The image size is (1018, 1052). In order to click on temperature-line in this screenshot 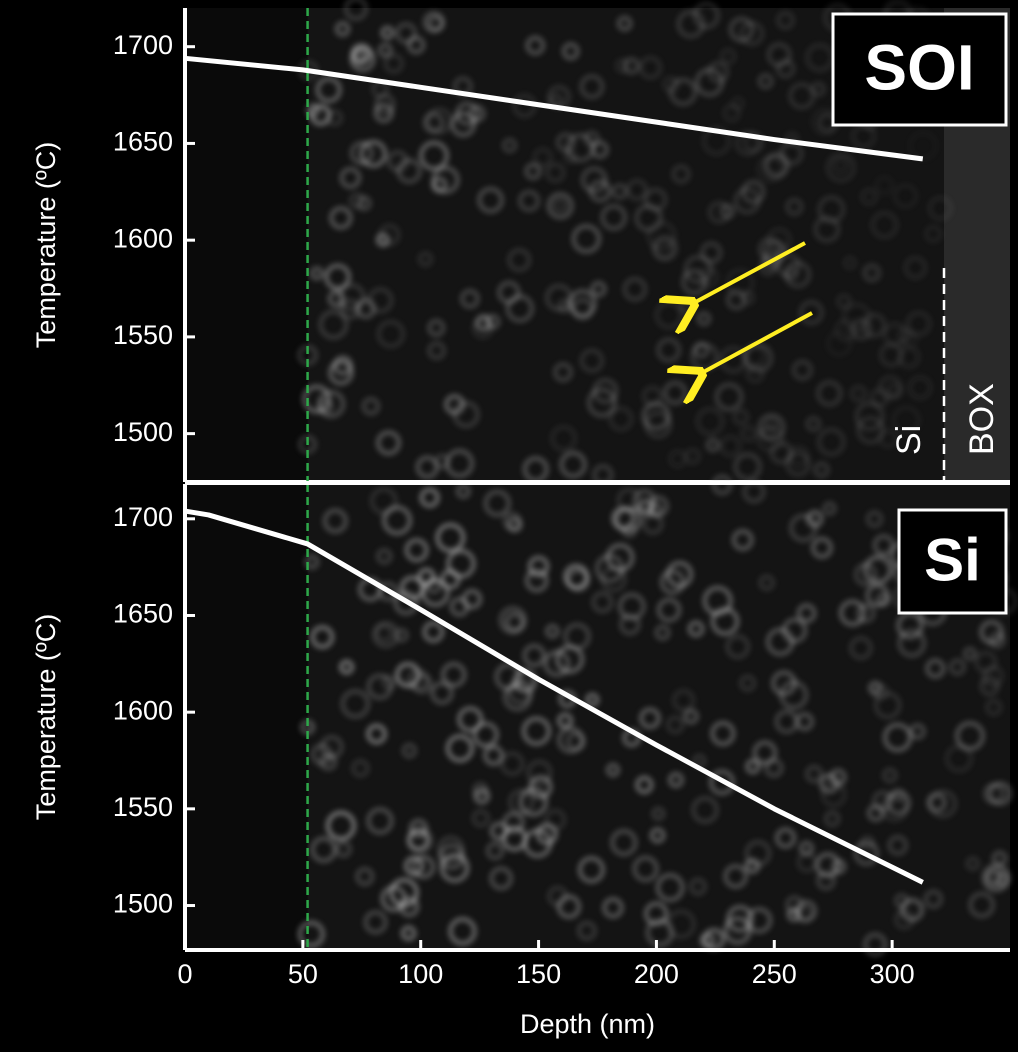, I will do `click(554, 108)`.